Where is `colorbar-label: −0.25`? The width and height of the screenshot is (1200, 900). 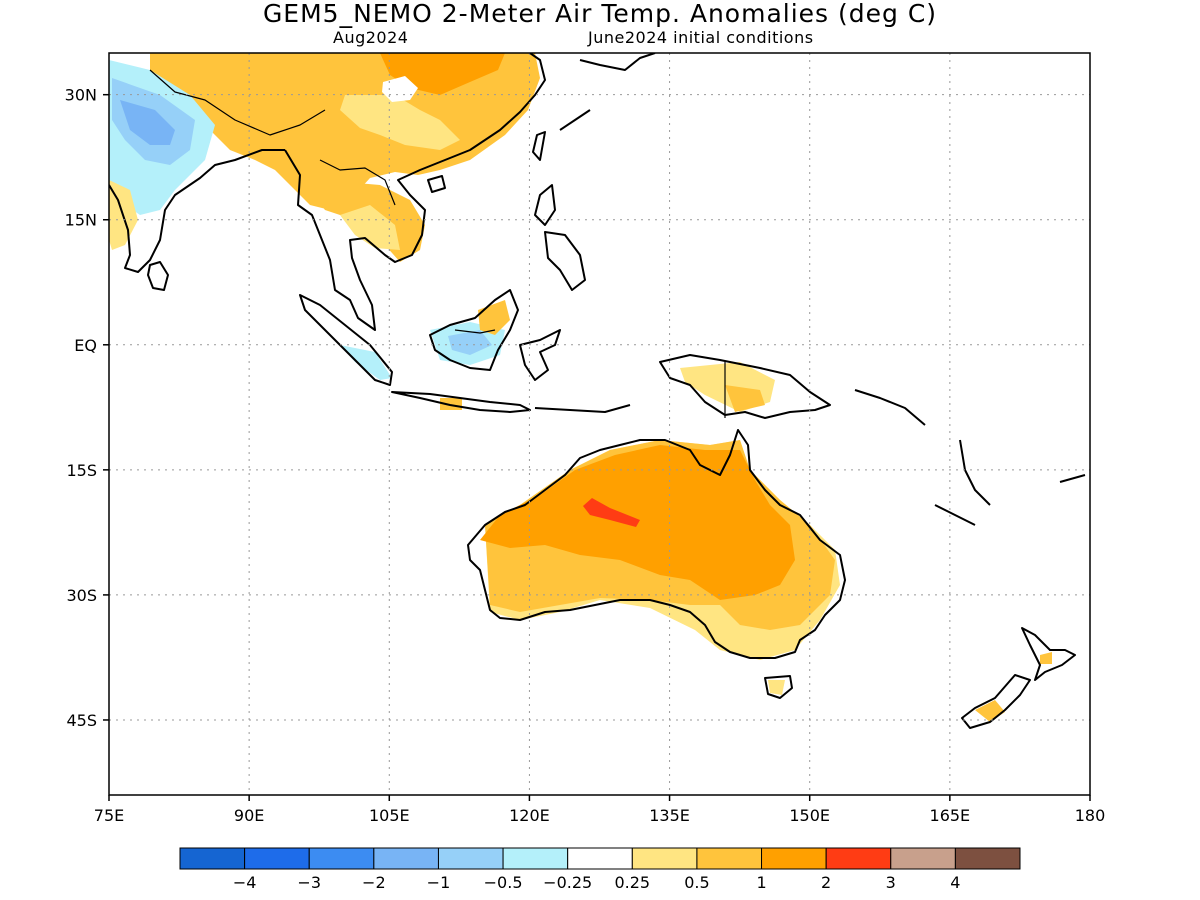
colorbar-label: −0.25 is located at coordinates (567, 882).